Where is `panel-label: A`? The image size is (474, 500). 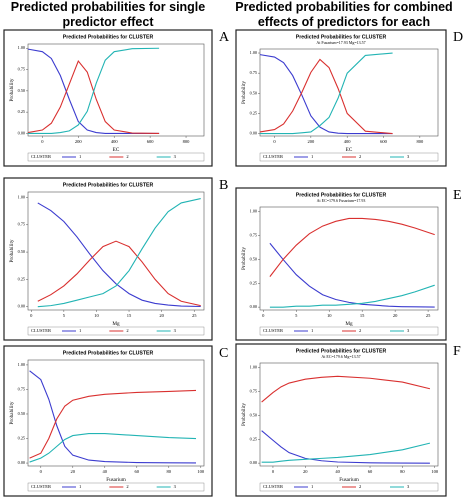
panel-label: A is located at coordinates (224, 37).